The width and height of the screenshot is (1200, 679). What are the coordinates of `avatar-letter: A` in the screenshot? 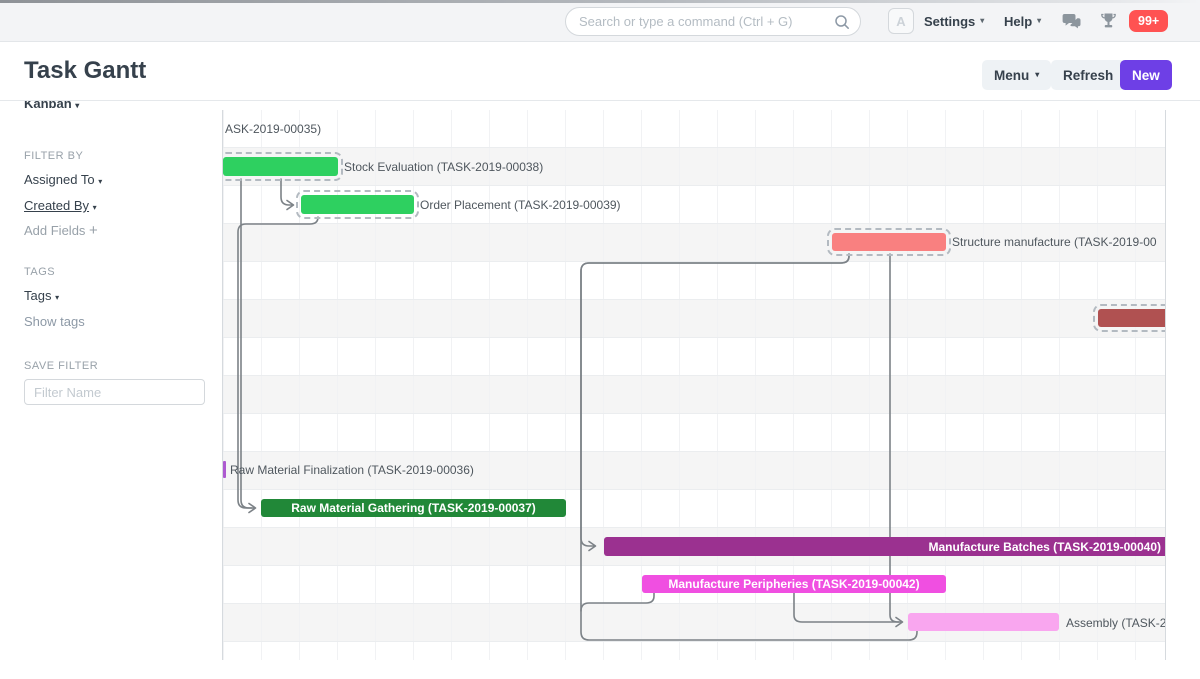 It's located at (901, 21).